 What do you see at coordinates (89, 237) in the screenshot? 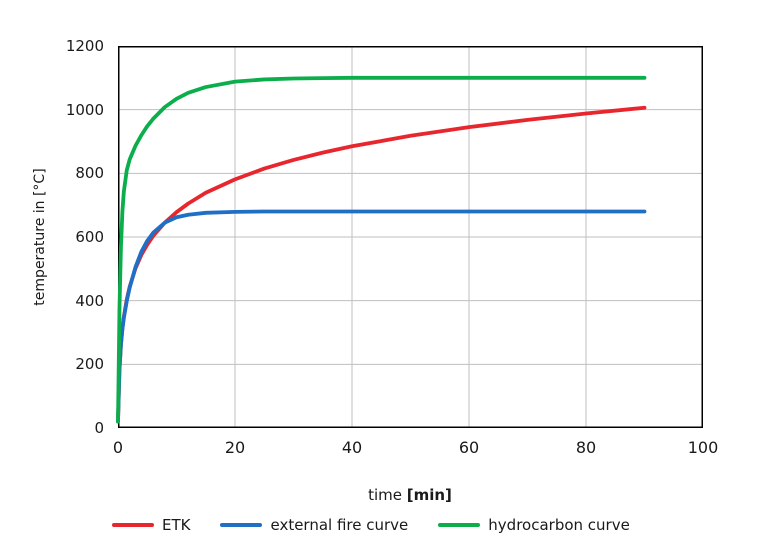
I see `y-tick-label: 600` at bounding box center [89, 237].